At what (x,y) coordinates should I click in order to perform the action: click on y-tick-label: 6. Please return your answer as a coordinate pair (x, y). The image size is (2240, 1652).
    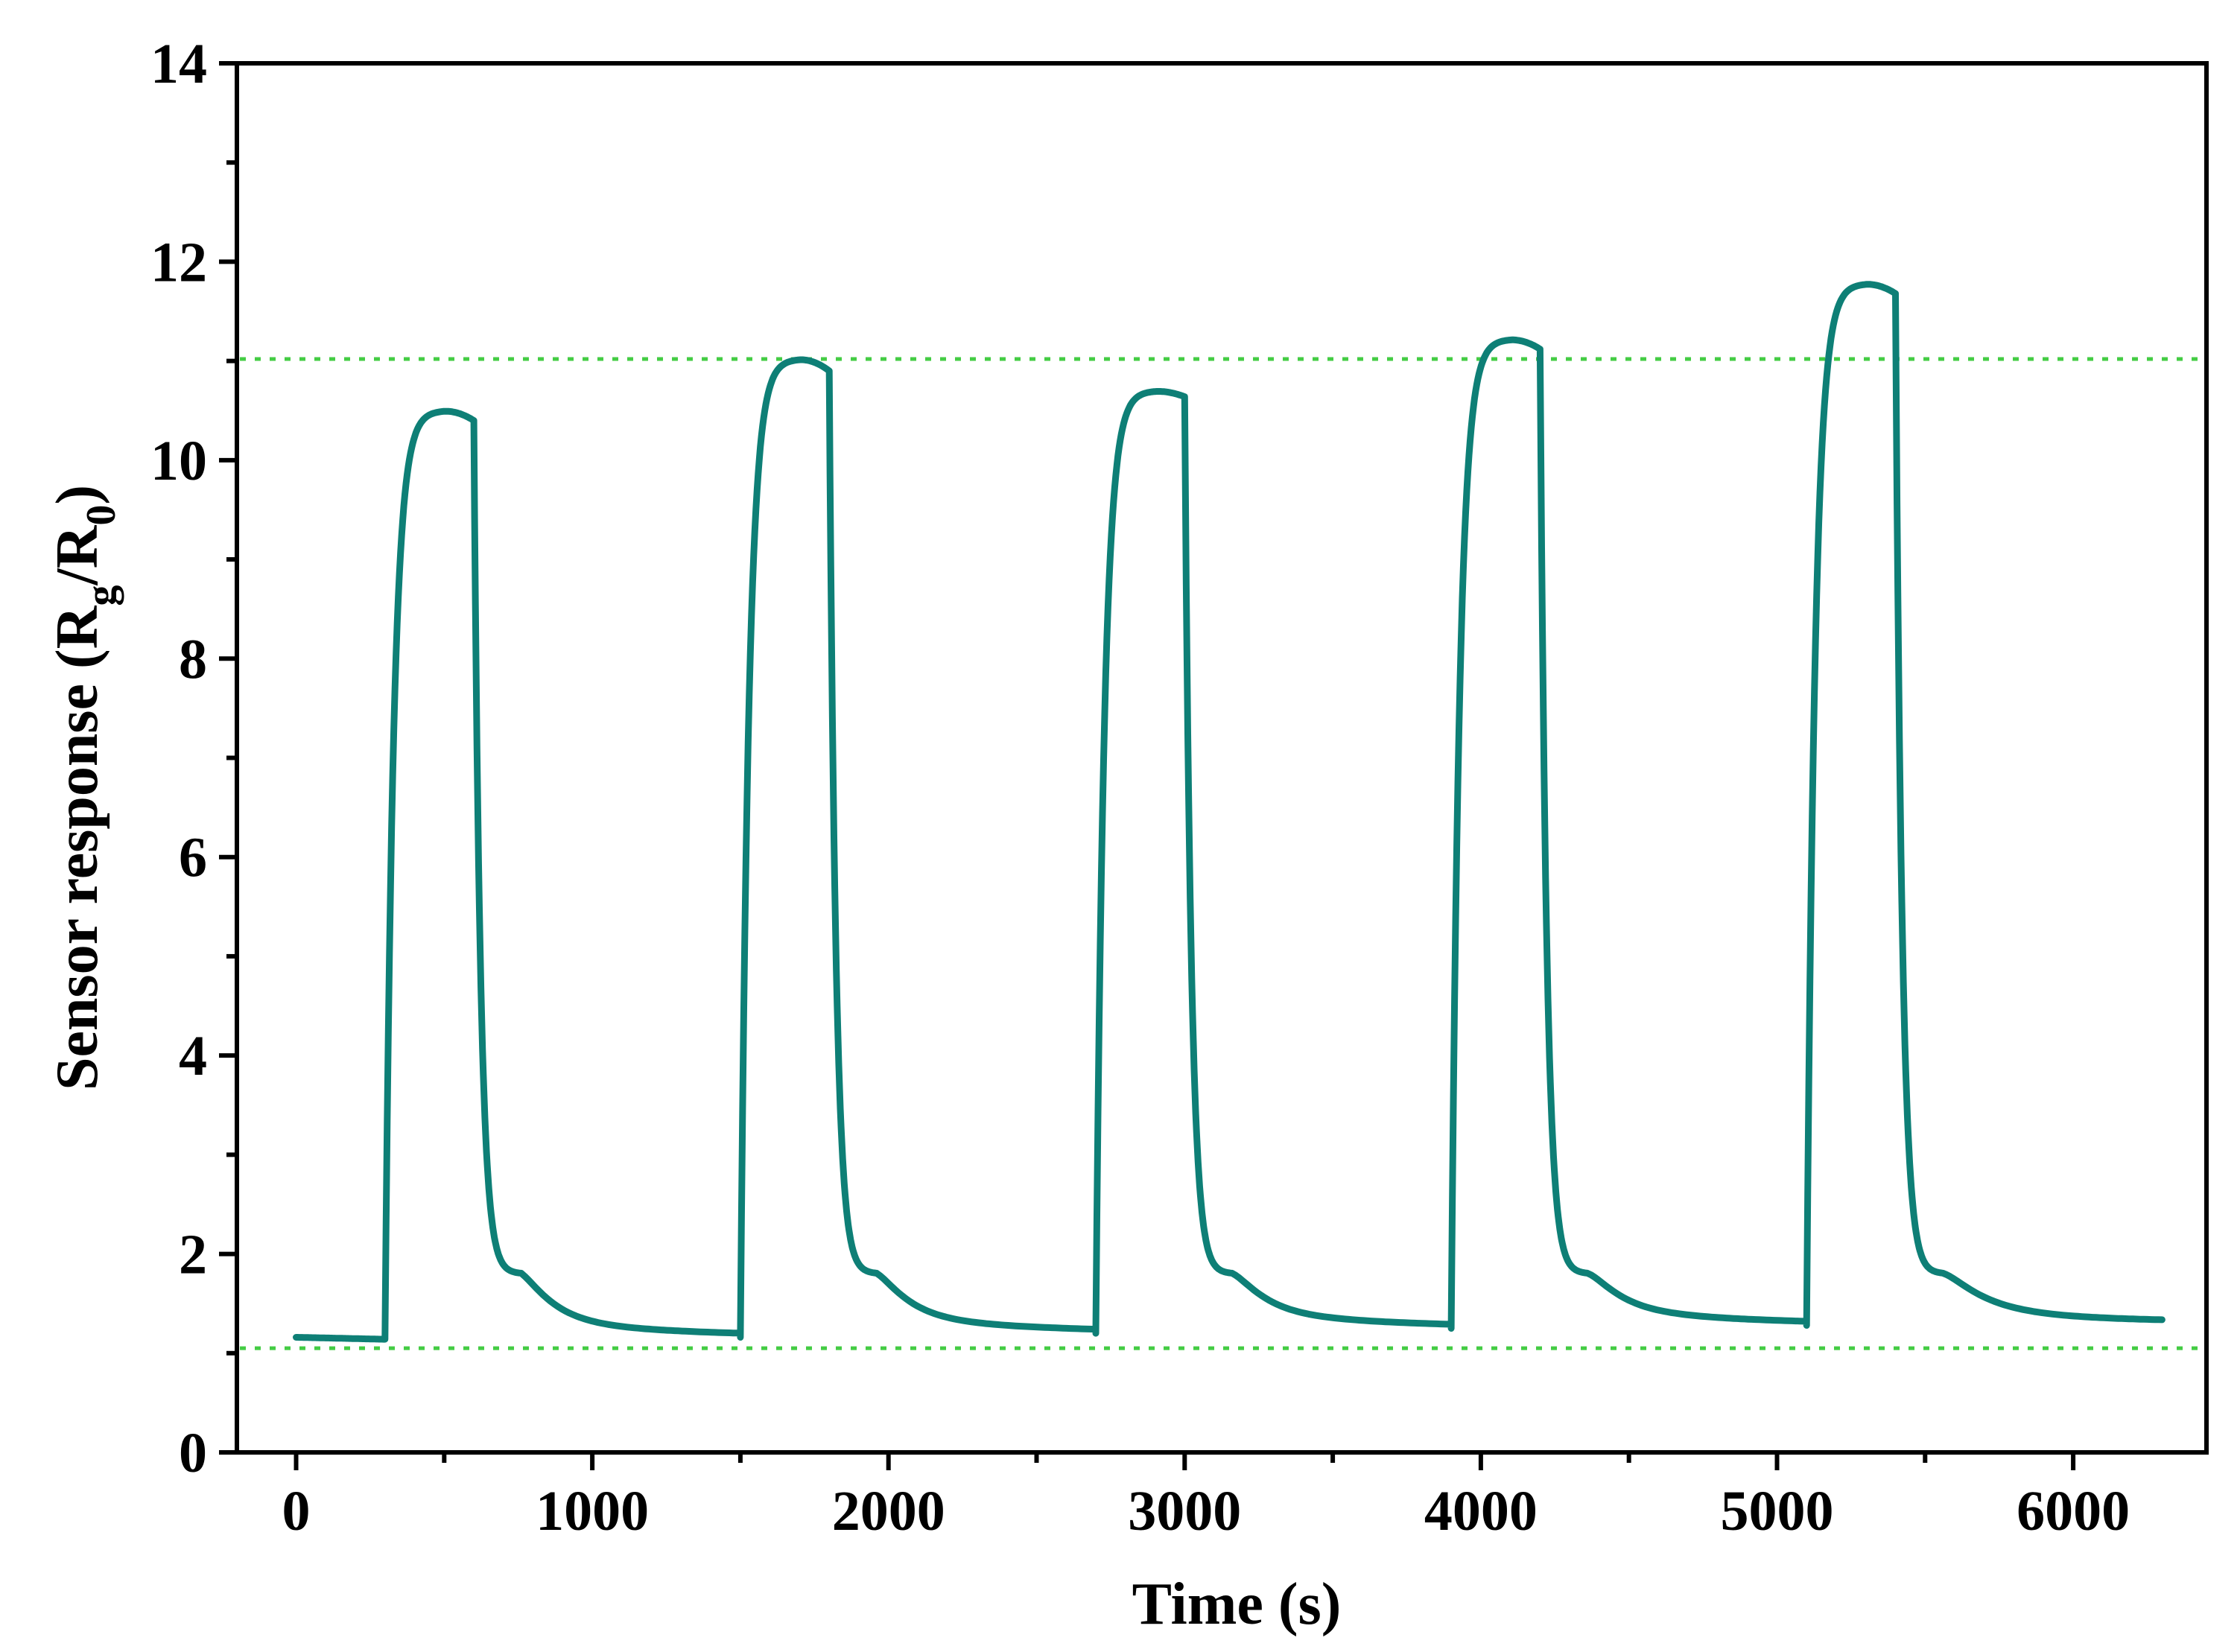
    Looking at the image, I should click on (193, 858).